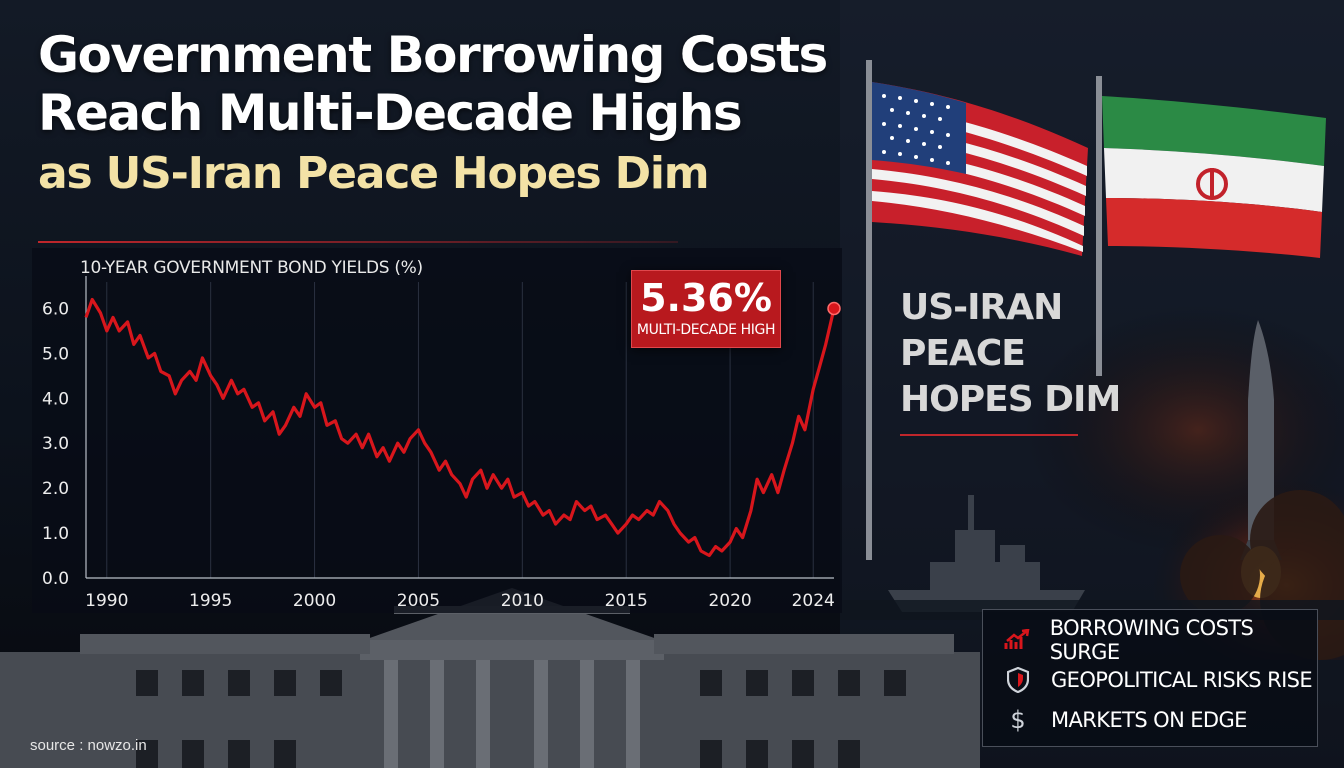 This screenshot has height=768, width=1344. What do you see at coordinates (522, 601) in the screenshot?
I see `x-tick-label: 2010` at bounding box center [522, 601].